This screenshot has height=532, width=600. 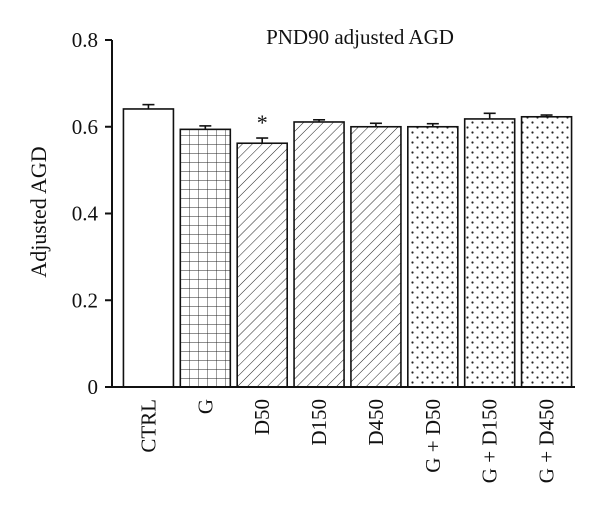 What do you see at coordinates (376, 422) in the screenshot?
I see `x-category-label: D450` at bounding box center [376, 422].